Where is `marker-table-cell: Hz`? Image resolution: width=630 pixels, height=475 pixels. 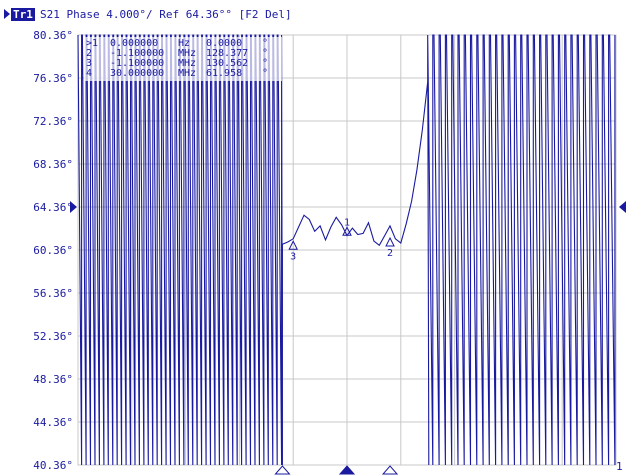
marker-table-cell: Hz is located at coordinates (184, 43).